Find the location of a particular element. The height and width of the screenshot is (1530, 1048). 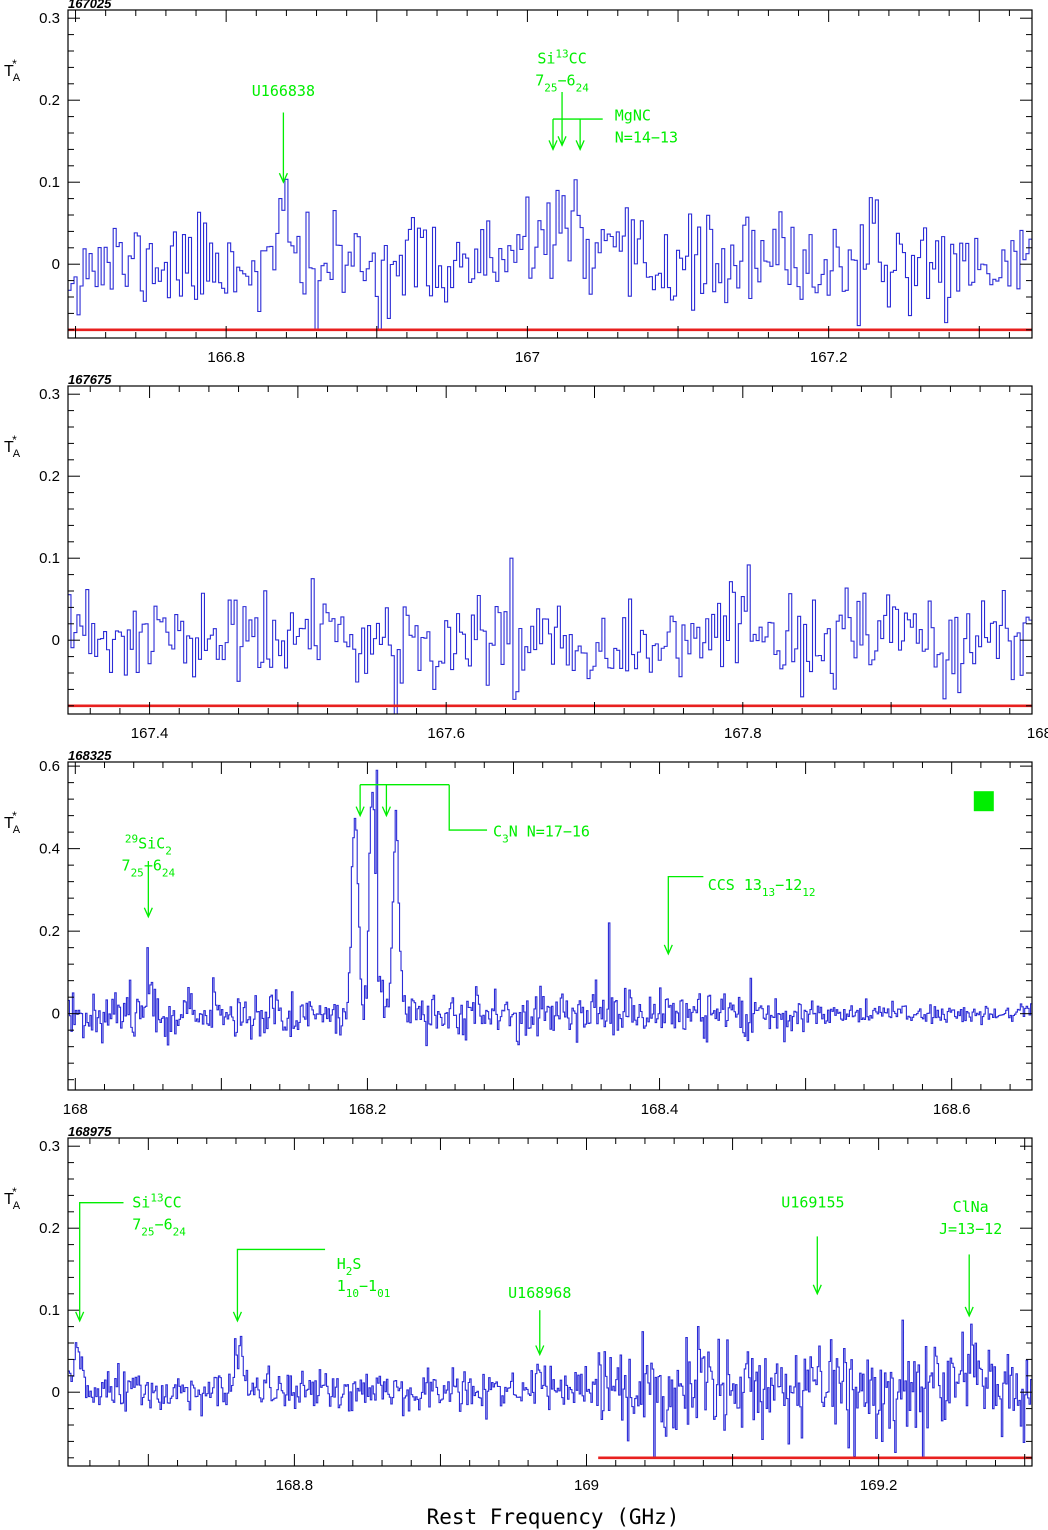

x-tick-label: 168.6 is located at coordinates (952, 1109).